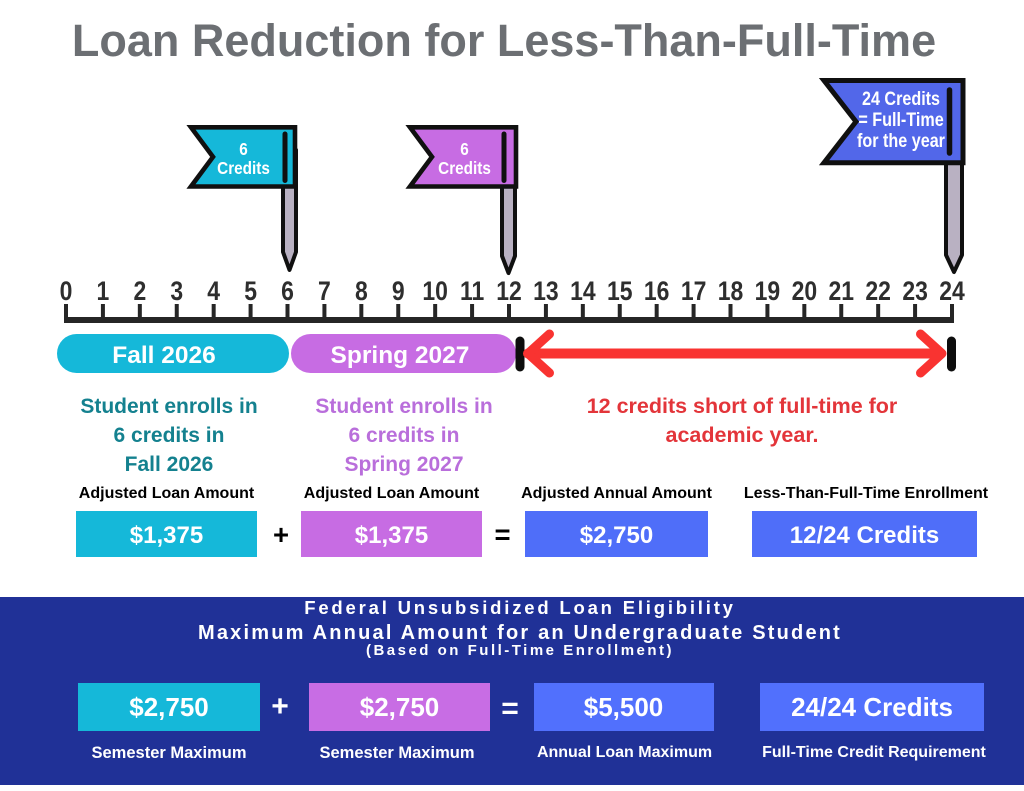 This screenshot has height=791, width=1024. Describe the element at coordinates (768, 291) in the screenshot. I see `svg-text: 19` at that location.